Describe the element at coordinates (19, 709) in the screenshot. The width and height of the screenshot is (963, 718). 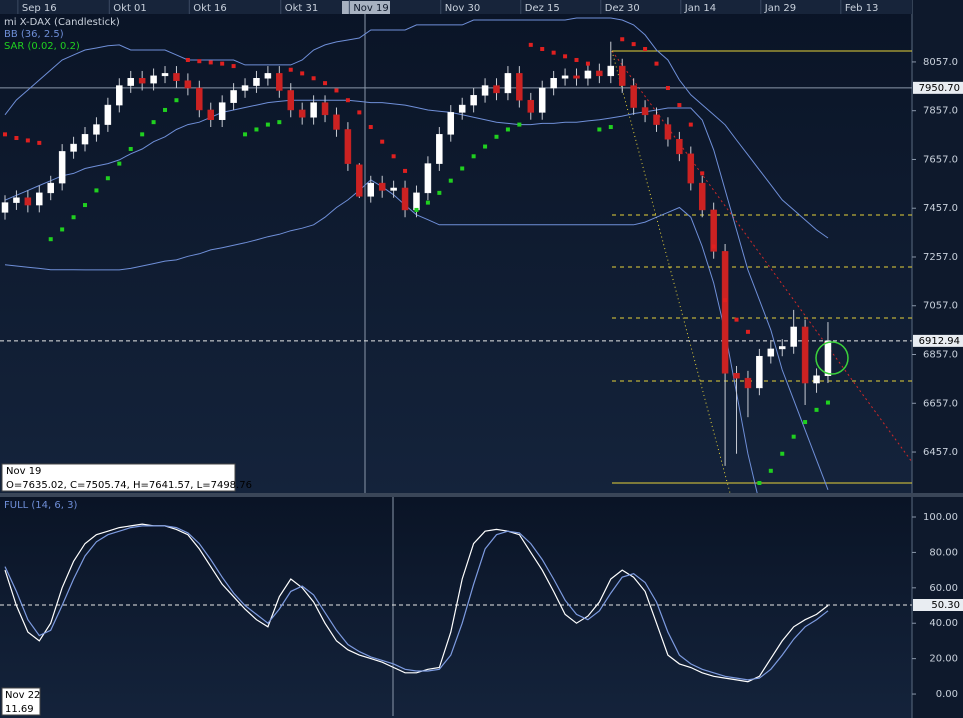
I see `readout-text: 11.69` at that location.